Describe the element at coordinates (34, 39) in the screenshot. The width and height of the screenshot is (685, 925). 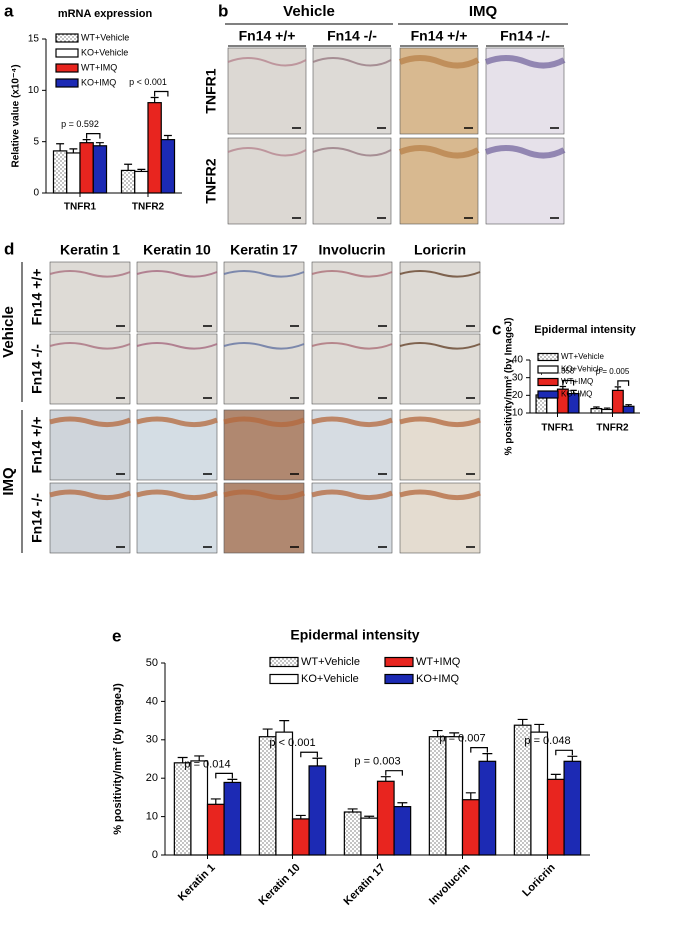
I see `y-tick-label: 15` at that location.